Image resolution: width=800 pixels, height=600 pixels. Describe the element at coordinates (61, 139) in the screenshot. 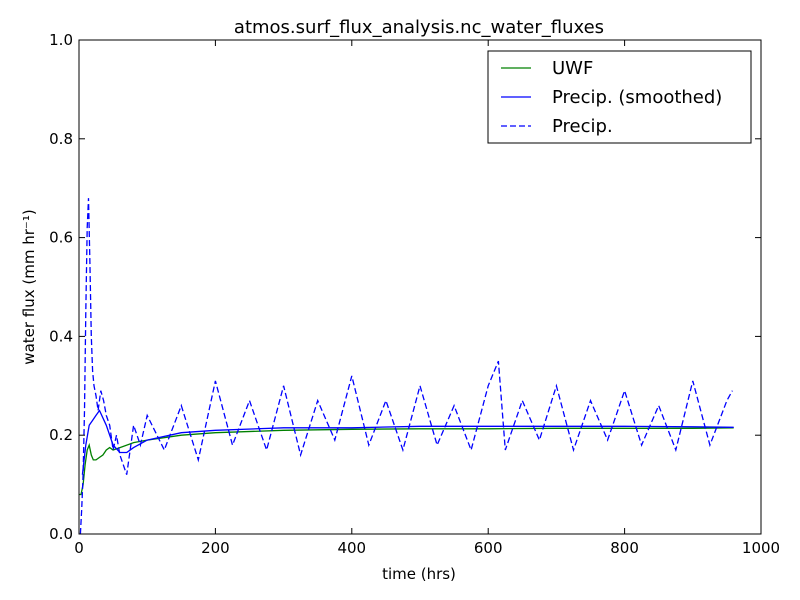

I see `y-tick-label: 0.8` at that location.